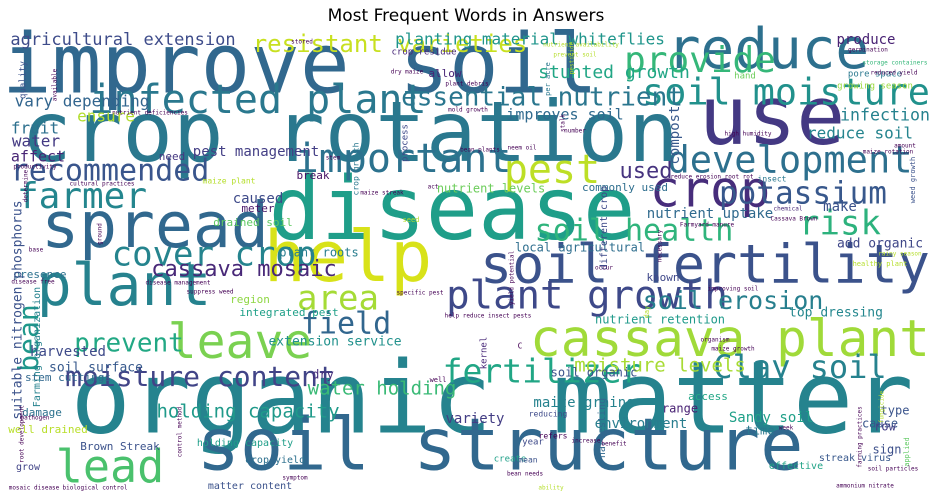  What do you see at coordinates (466, 16) in the screenshot?
I see `chart-title: Most Frequent Words in Answers` at bounding box center [466, 16].